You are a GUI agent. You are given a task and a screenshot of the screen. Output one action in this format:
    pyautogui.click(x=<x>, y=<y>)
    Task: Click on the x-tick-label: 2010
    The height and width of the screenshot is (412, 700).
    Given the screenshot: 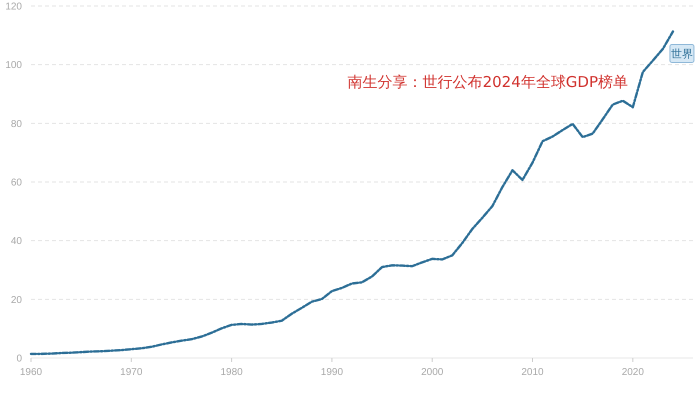 What is the action you would take?
    pyautogui.click(x=532, y=372)
    